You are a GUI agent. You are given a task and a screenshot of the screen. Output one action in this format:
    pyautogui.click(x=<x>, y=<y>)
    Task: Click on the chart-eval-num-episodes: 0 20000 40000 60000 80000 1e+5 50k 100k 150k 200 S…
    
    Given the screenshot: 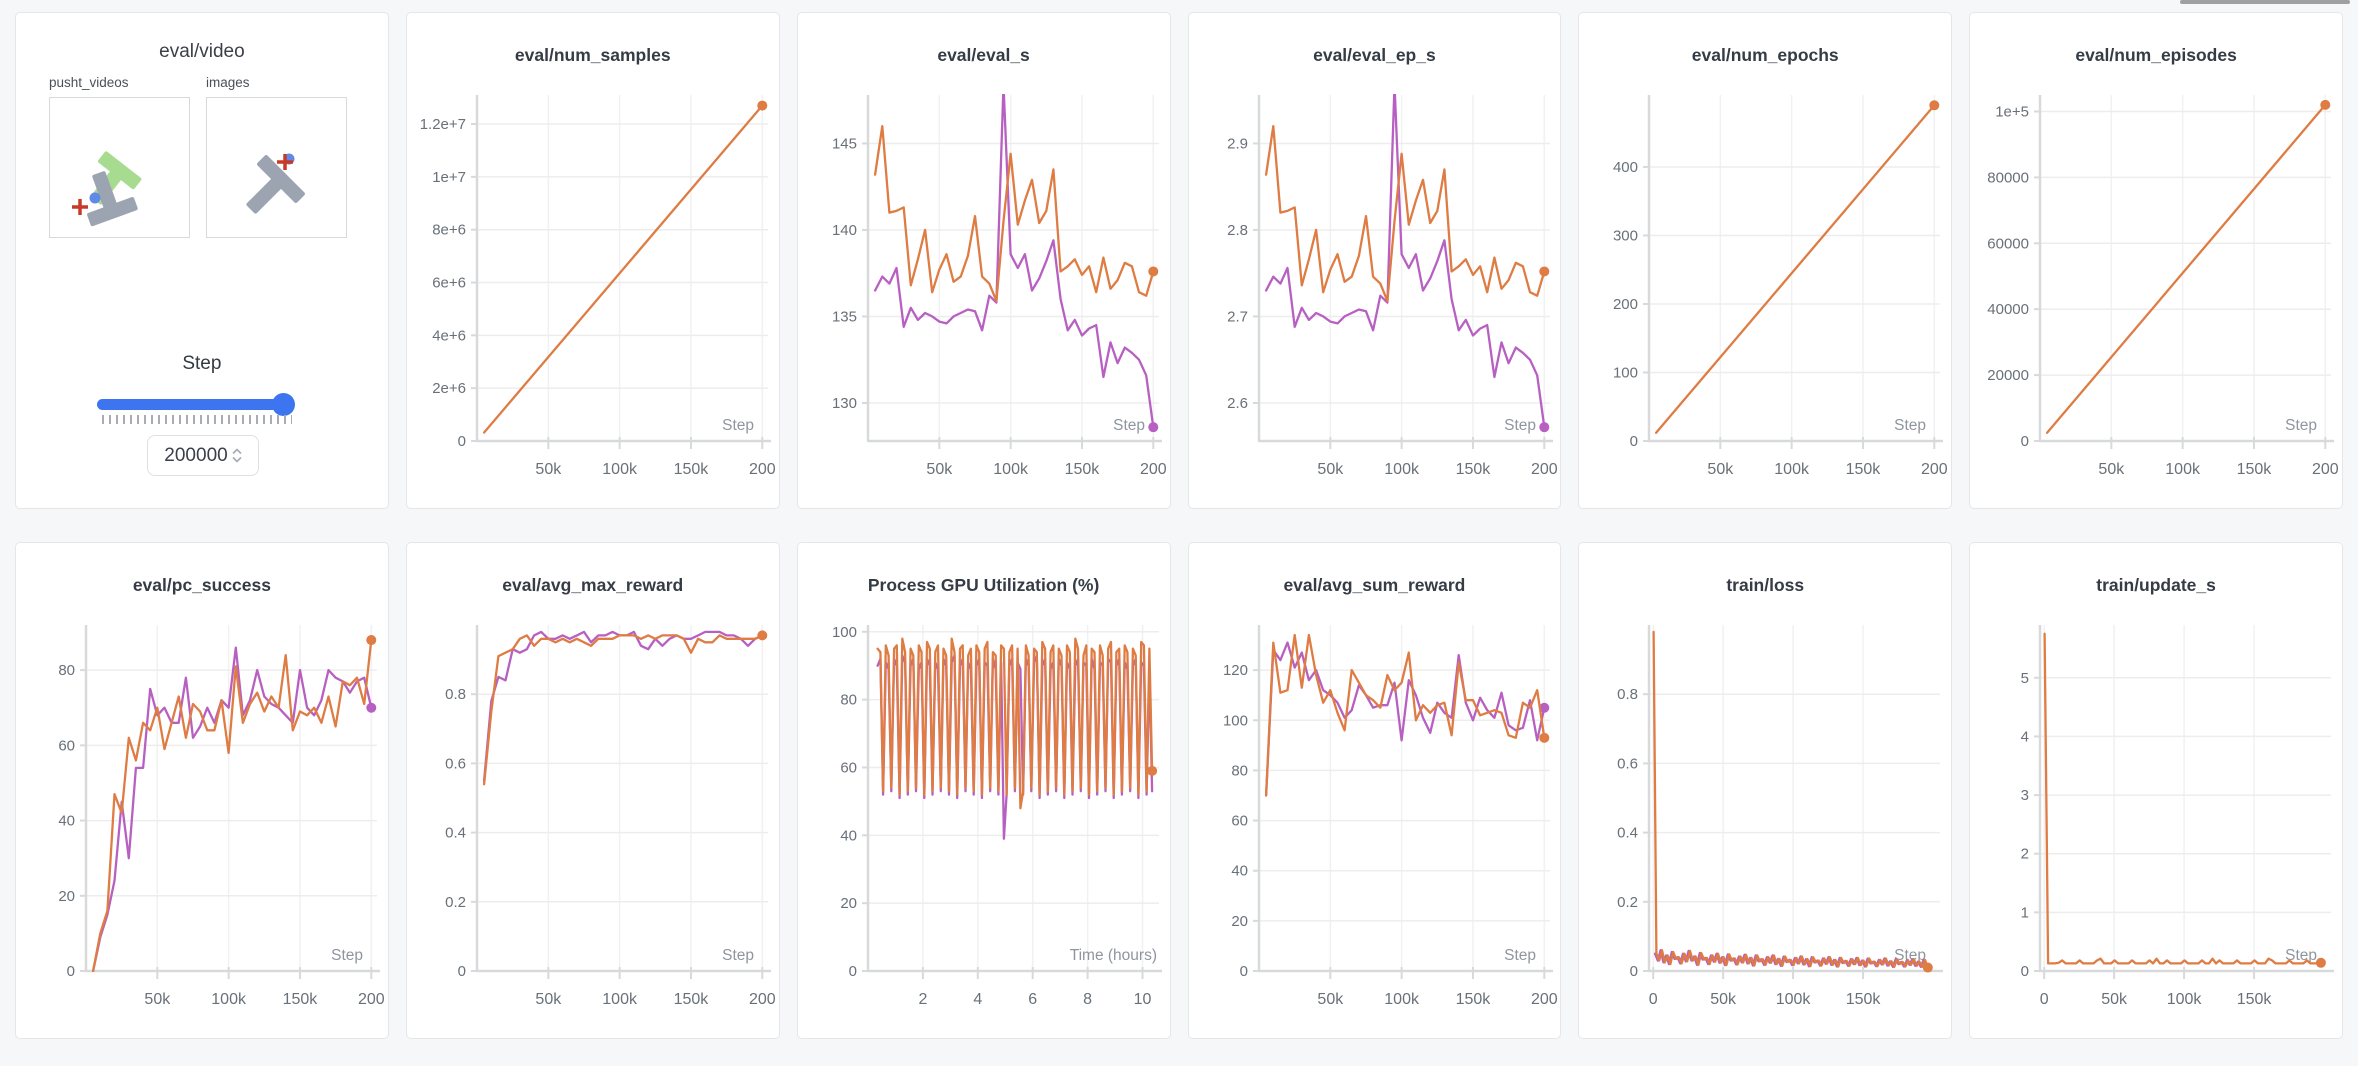 What is the action you would take?
    pyautogui.click(x=2156, y=291)
    